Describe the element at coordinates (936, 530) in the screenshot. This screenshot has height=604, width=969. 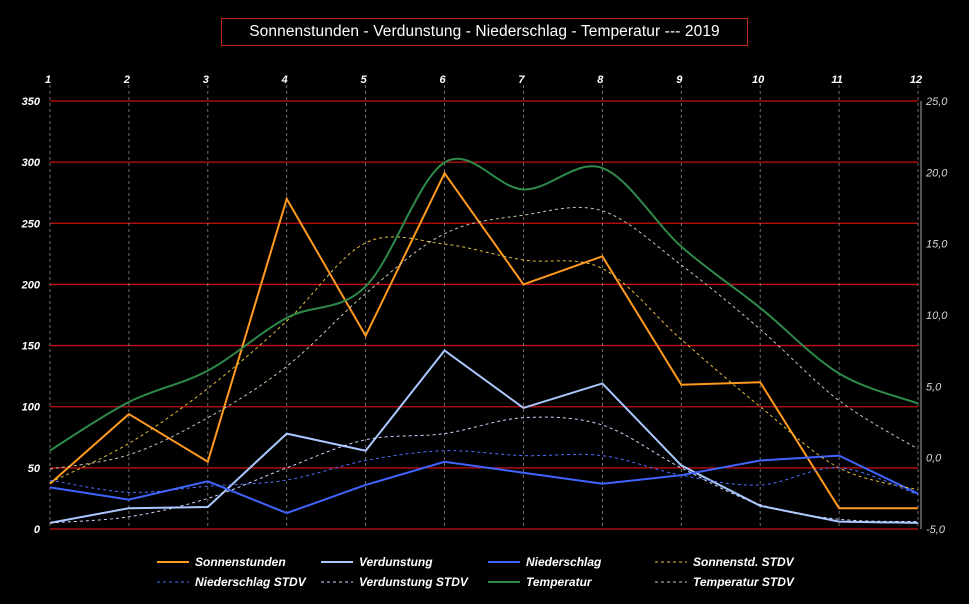
I see `y2-tick-label: -5,0` at that location.